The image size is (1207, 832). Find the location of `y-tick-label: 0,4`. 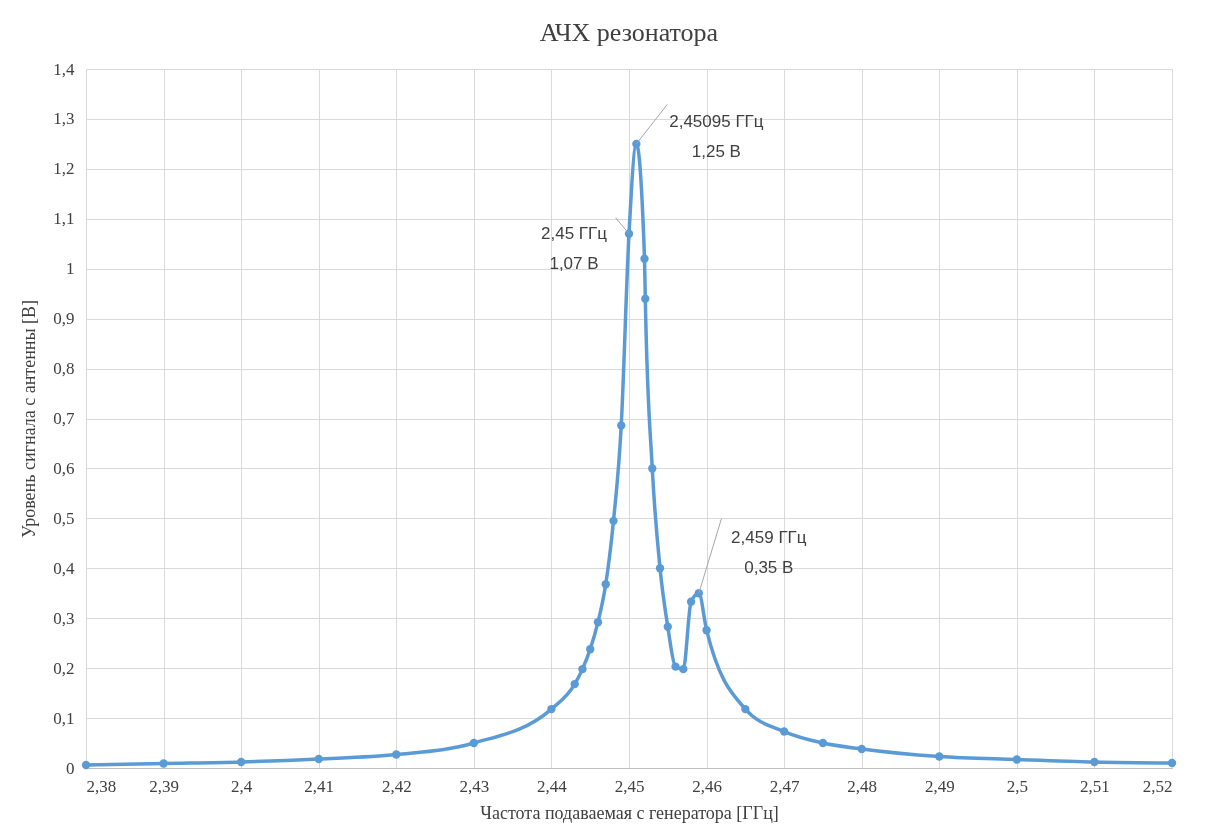

y-tick-label: 0,4 is located at coordinates (64, 568).